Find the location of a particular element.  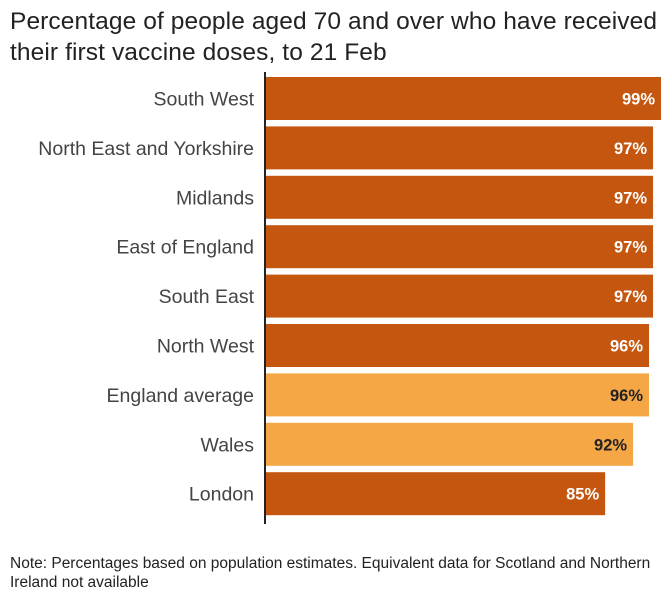

value-label: 85% is located at coordinates (582, 495).